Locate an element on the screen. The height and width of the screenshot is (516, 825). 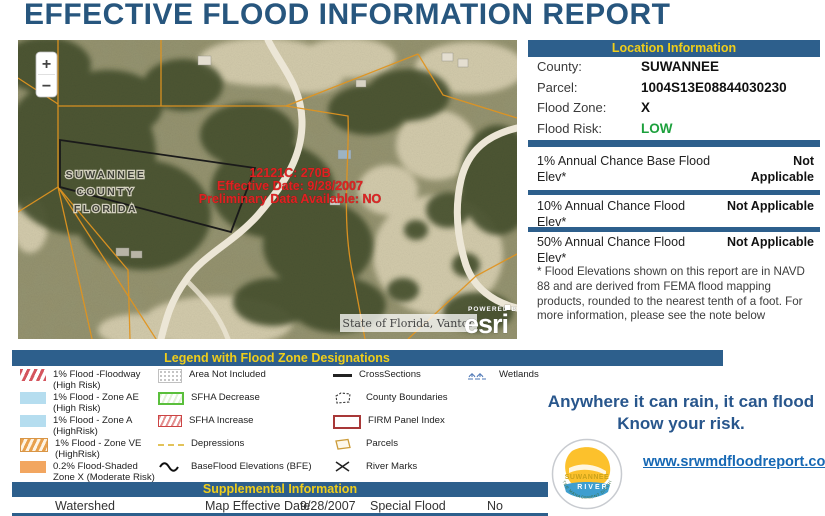
parcels-swatch is located at coordinates (343, 444).